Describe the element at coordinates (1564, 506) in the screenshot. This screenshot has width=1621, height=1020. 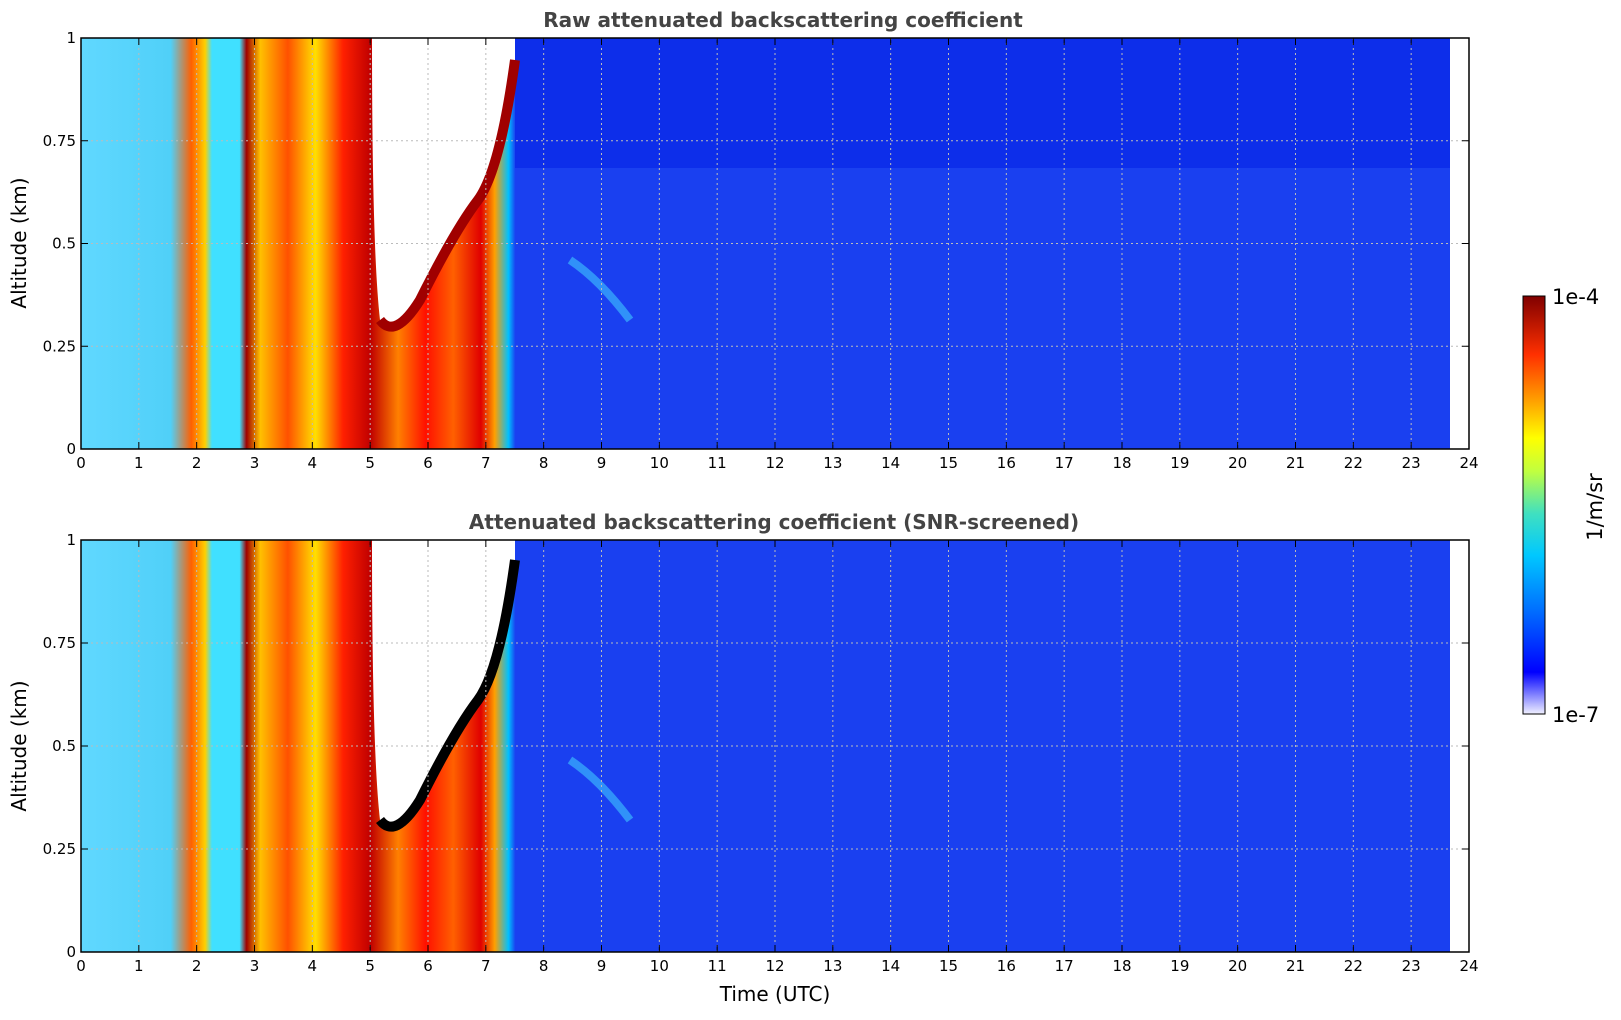
I see `colorbar: 1e-4 1e-7 1/m/sr` at that location.